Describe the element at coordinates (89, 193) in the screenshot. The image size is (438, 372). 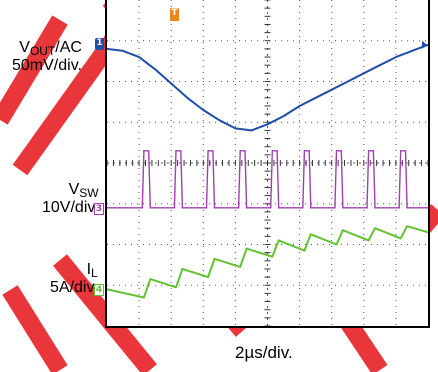
I see `vsw-label-sub: SW` at that location.